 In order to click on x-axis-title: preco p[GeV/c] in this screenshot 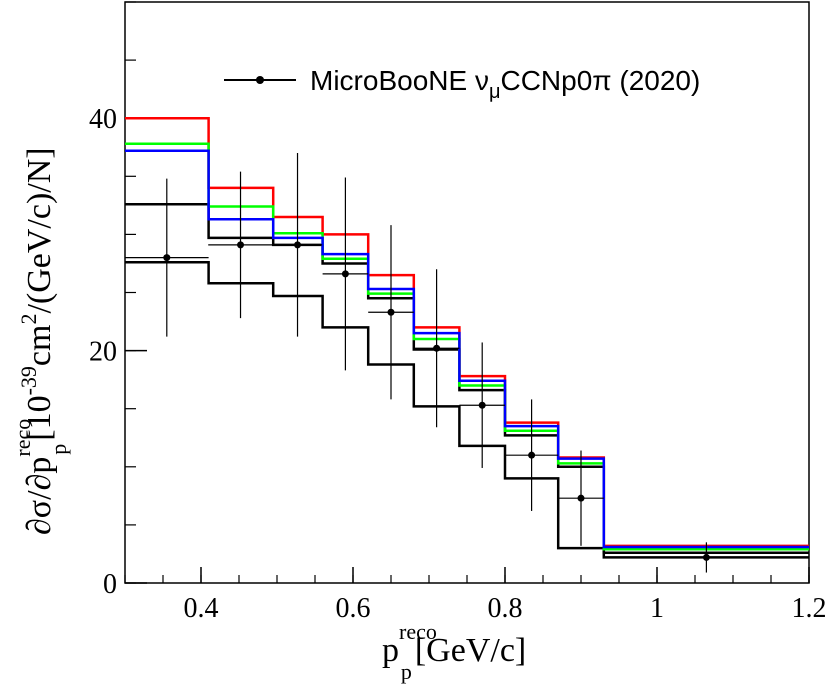, I will do `click(454, 651)`.